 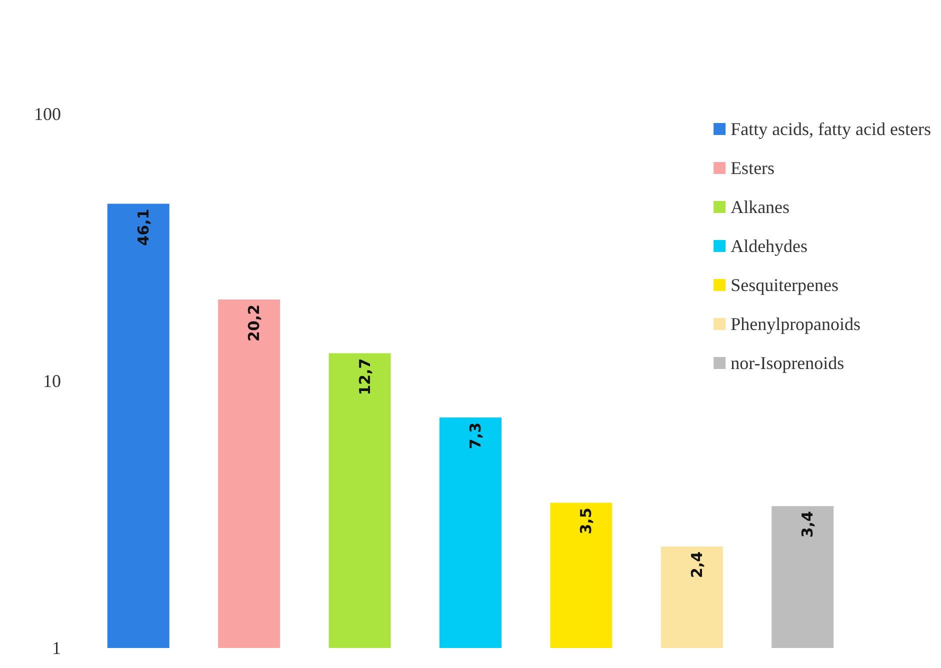 I want to click on legend-label: Fatty acids, fatty acid esters, so click(x=831, y=129).